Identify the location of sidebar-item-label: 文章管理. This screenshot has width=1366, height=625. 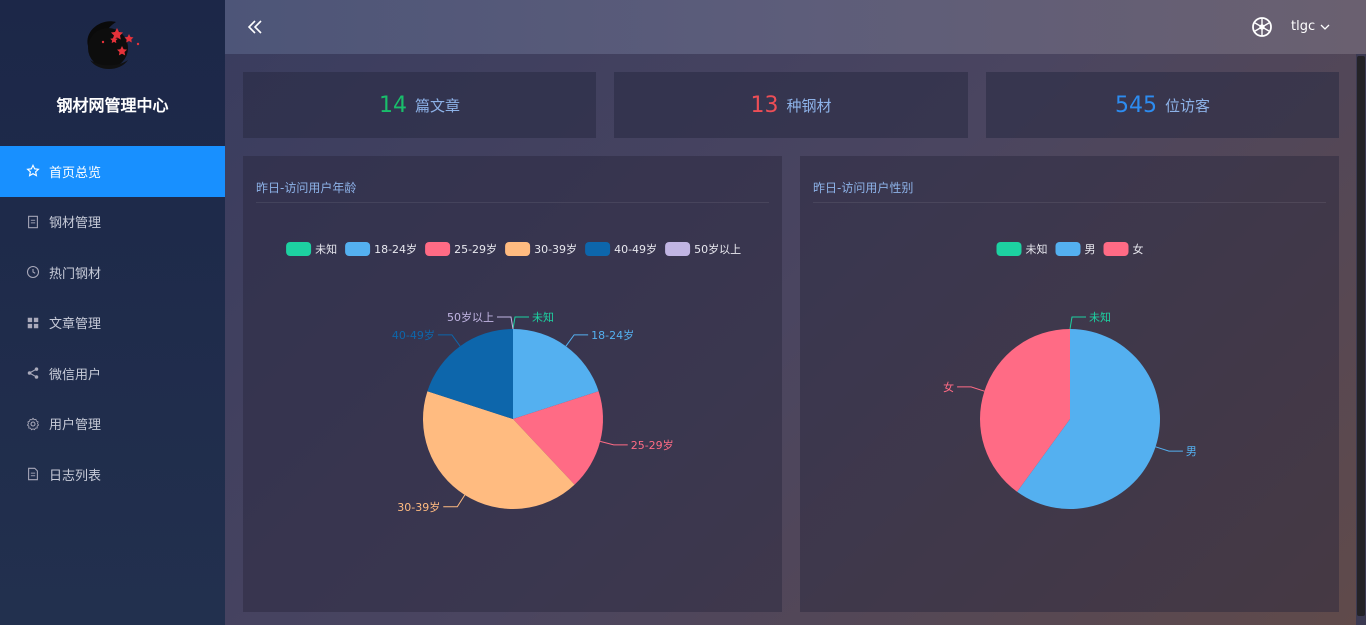
(75, 325).